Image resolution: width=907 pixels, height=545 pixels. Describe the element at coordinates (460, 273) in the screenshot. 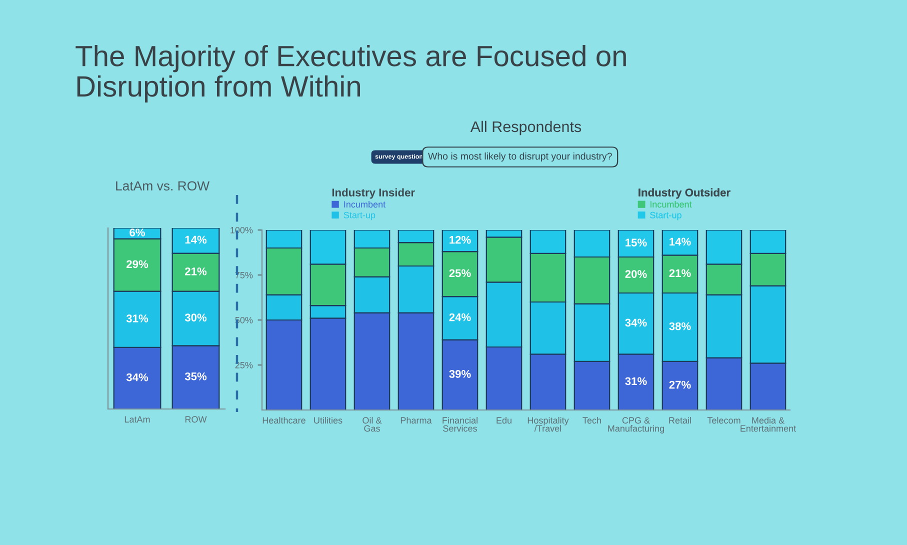

I see `data-label: 25%` at that location.